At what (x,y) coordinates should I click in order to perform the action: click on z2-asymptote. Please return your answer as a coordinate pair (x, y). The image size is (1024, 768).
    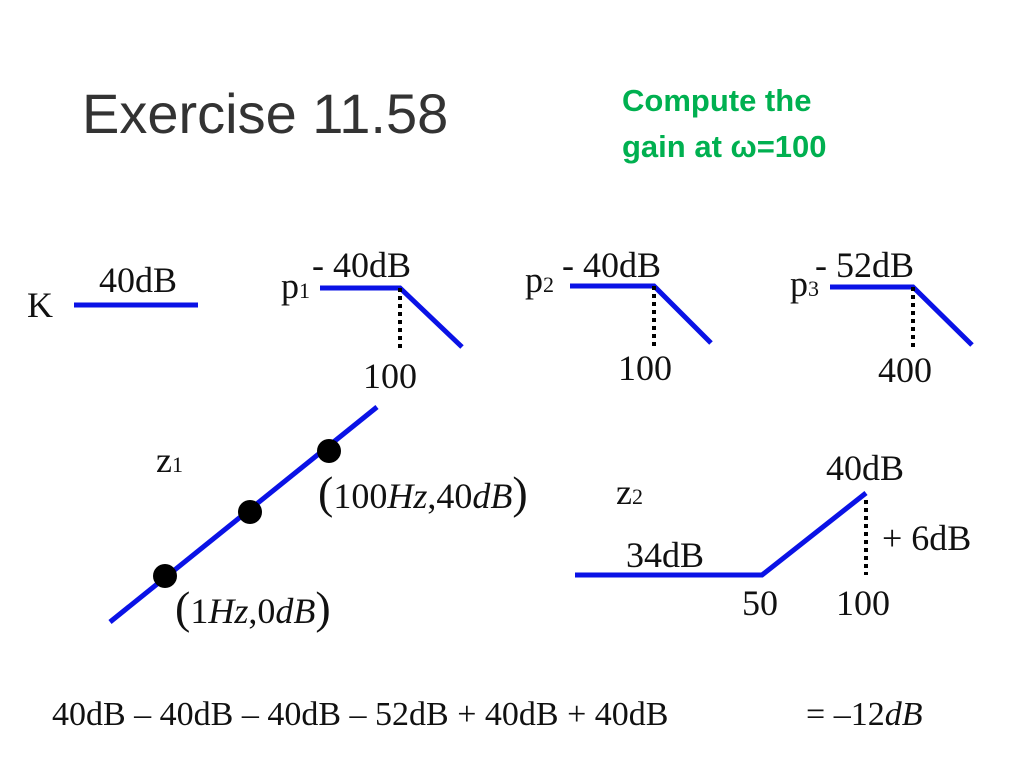
    Looking at the image, I should click on (721, 534).